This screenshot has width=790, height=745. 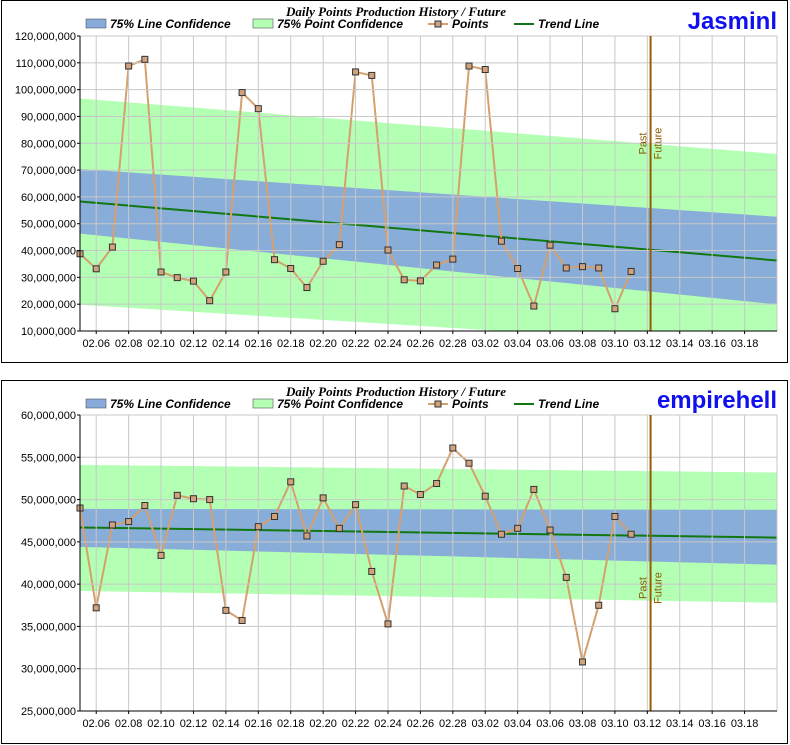 I want to click on future-label: Future, so click(x=659, y=588).